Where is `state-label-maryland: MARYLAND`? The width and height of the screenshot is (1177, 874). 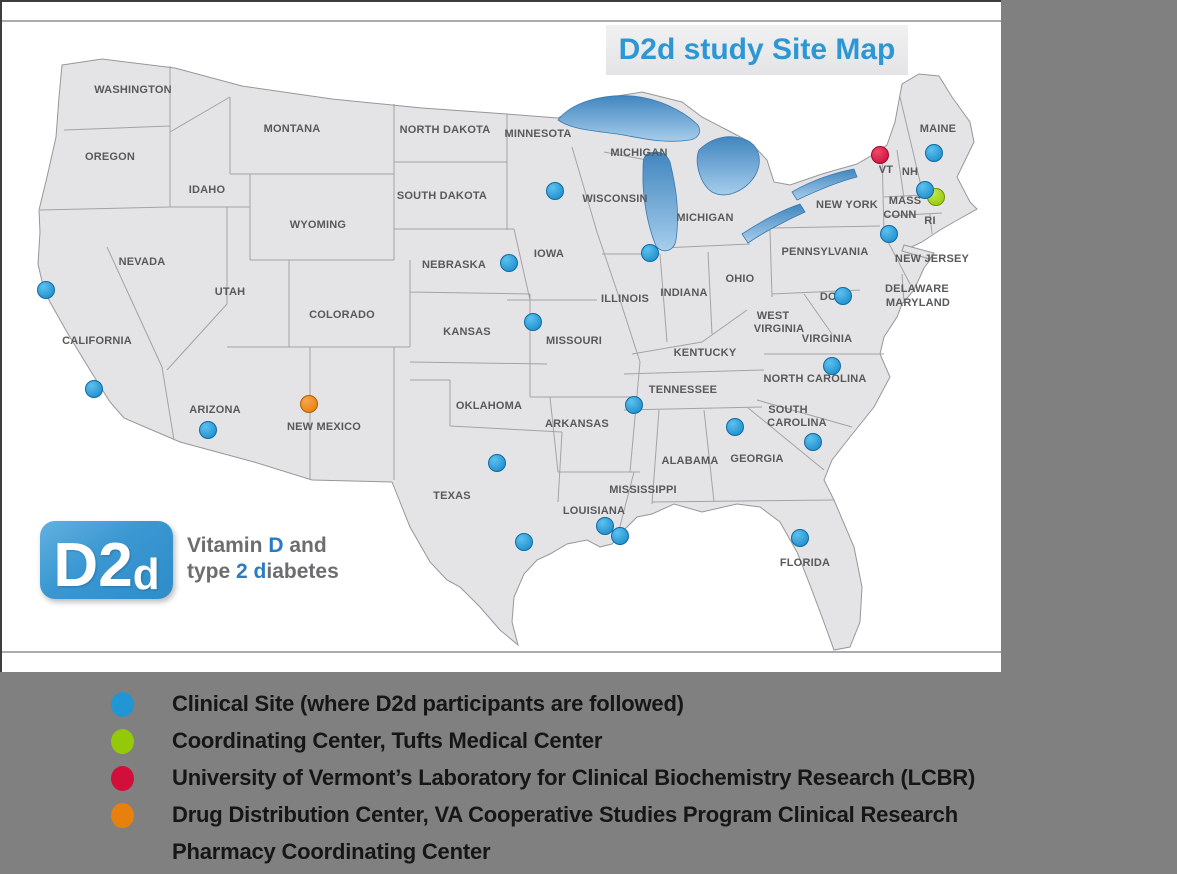 state-label-maryland: MARYLAND is located at coordinates (918, 303).